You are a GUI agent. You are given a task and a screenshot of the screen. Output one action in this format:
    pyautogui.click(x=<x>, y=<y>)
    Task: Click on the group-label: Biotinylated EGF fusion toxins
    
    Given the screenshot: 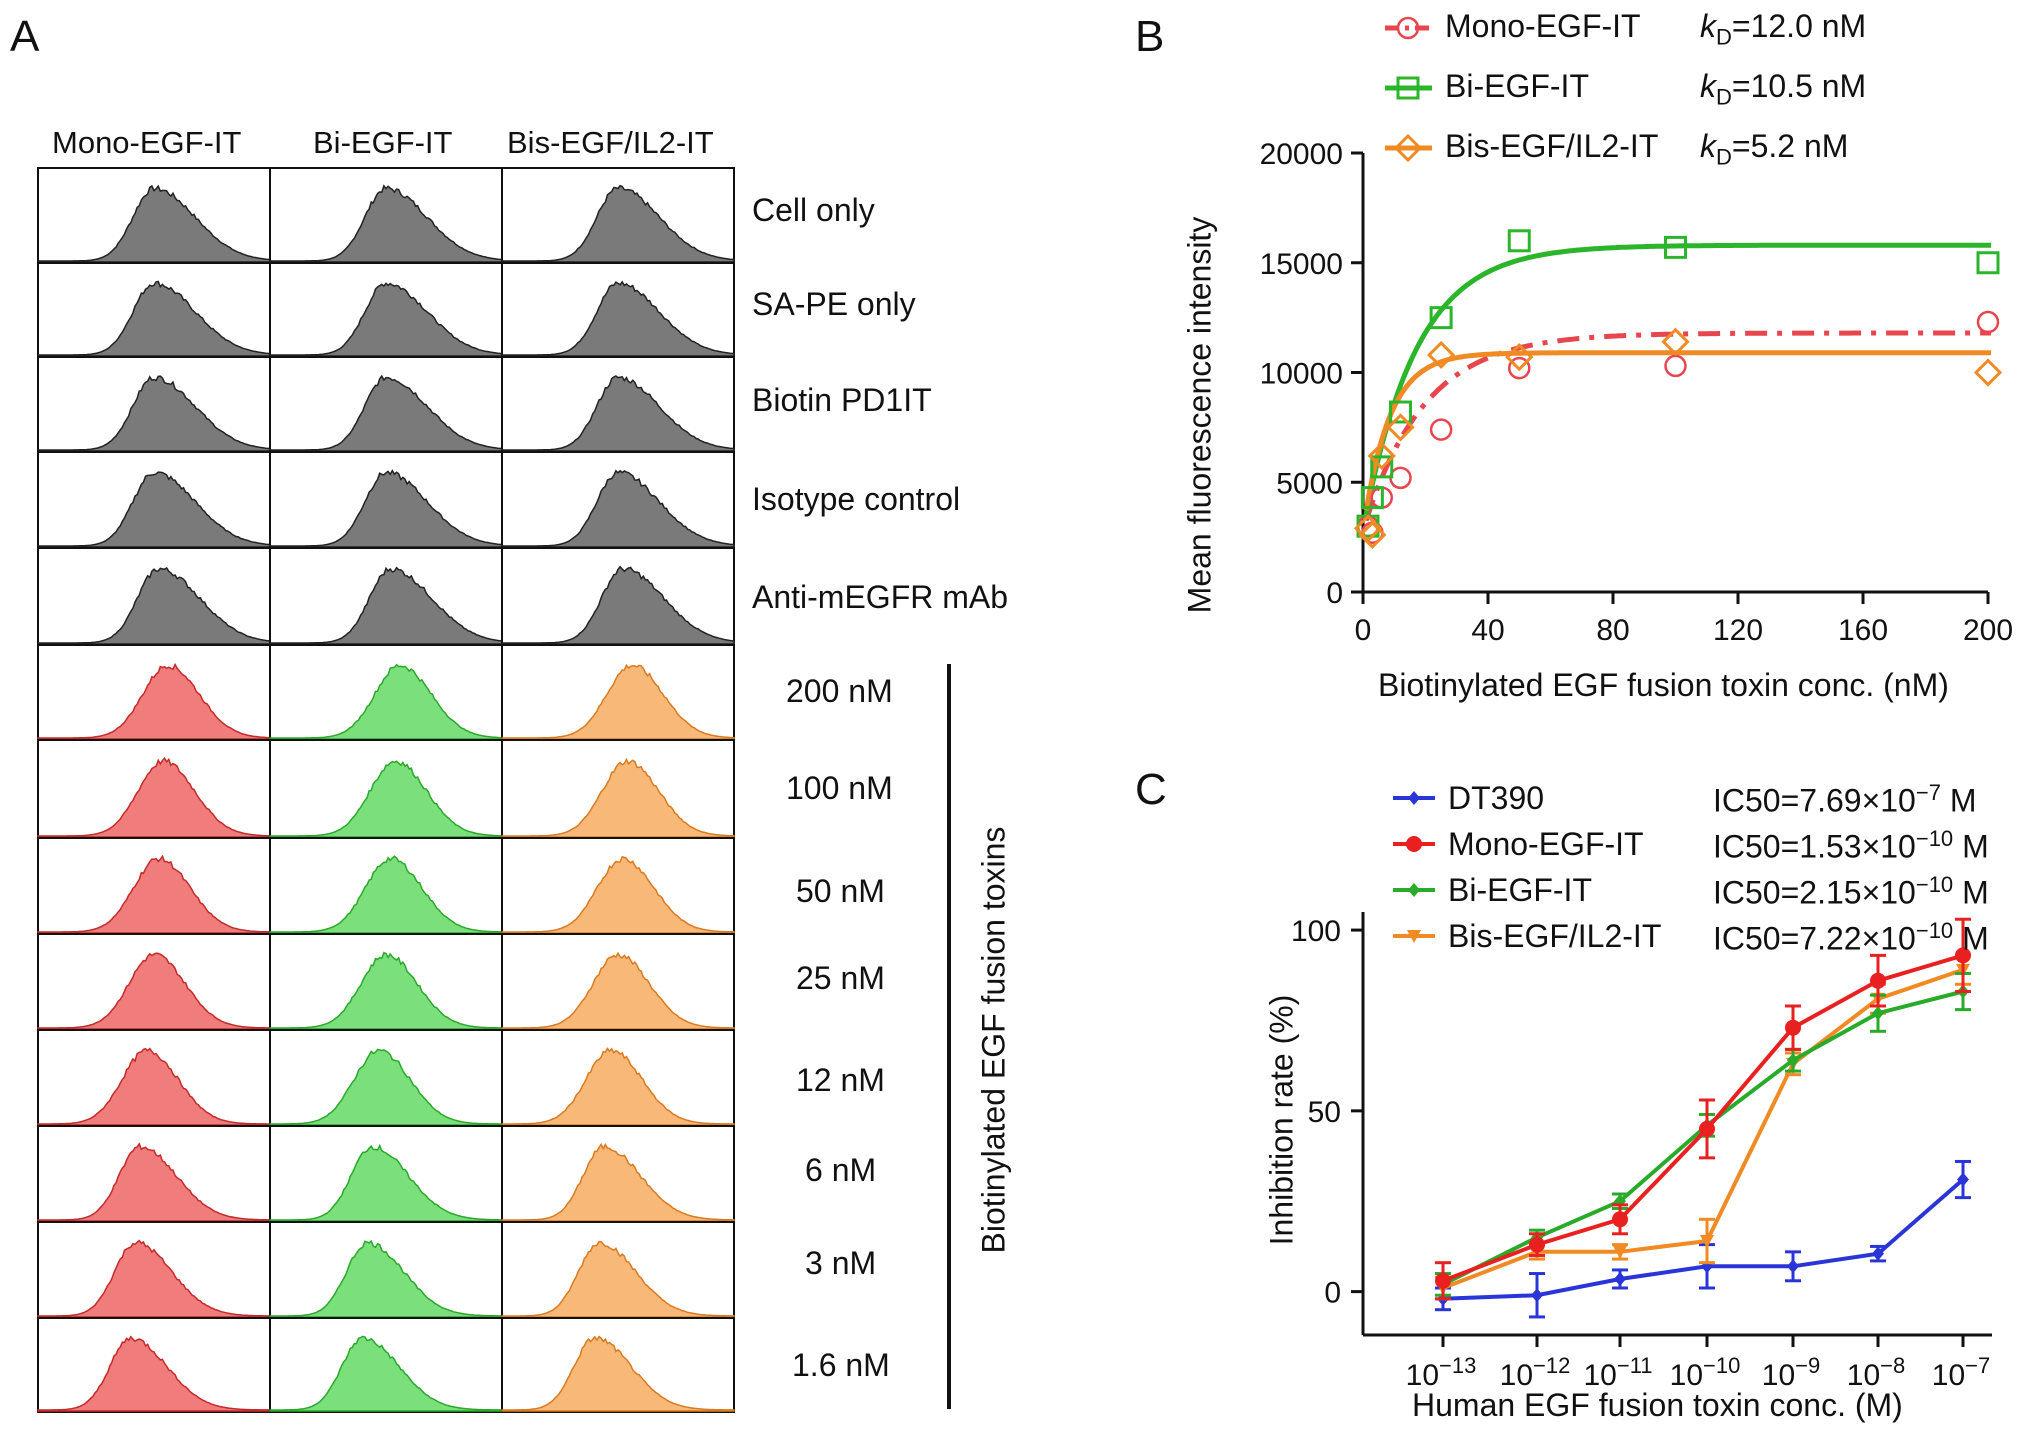 What is the action you would take?
    pyautogui.click(x=993, y=1040)
    